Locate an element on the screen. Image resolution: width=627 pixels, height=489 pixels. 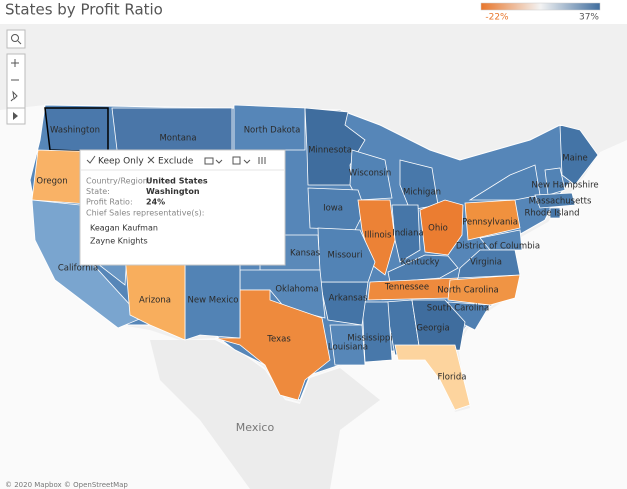
rep-name: Zayne Knights is located at coordinates (119, 241).